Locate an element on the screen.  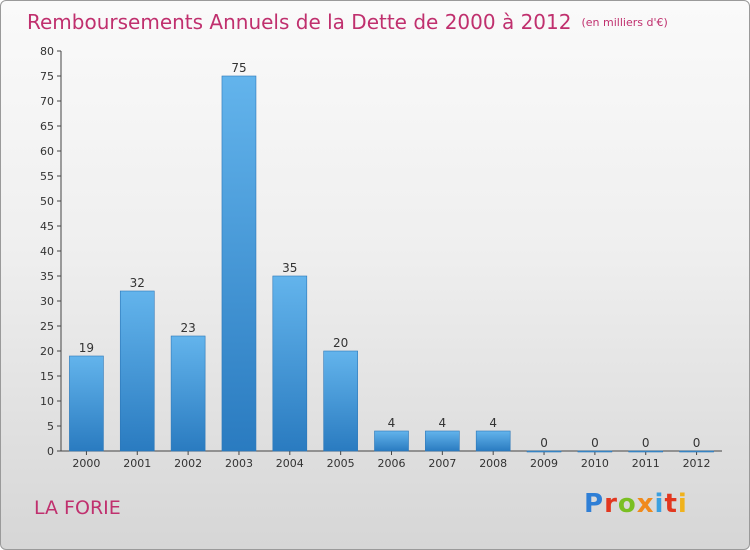
bar-2010 is located at coordinates (595, 451).